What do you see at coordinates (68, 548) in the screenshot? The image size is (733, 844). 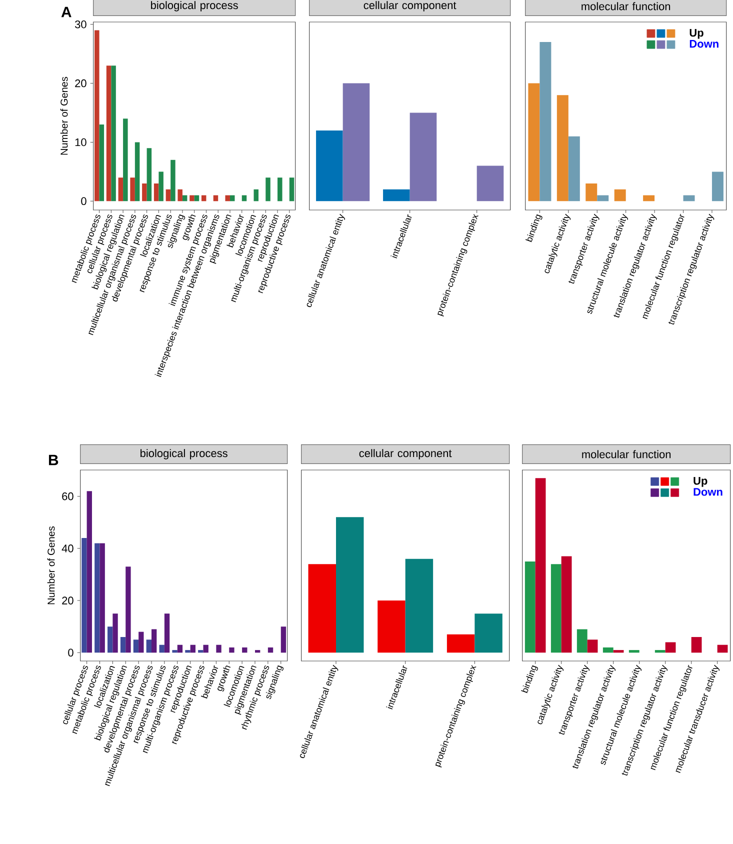 I see `y-tick-label: 40` at bounding box center [68, 548].